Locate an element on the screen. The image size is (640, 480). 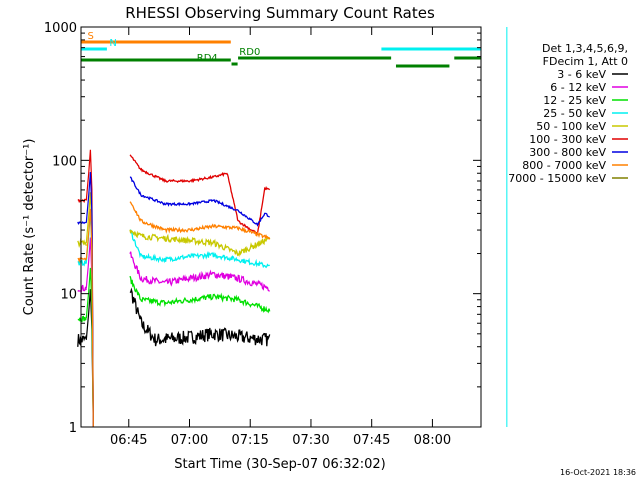
y-axis-label: Count Rate (s⁻¹ detector⁻¹) is located at coordinates (29, 227).